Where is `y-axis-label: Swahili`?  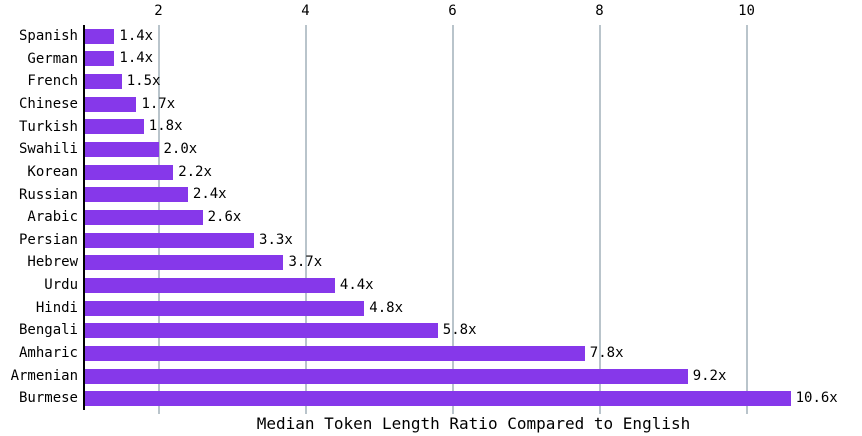 y-axis-label: Swahili is located at coordinates (48, 149).